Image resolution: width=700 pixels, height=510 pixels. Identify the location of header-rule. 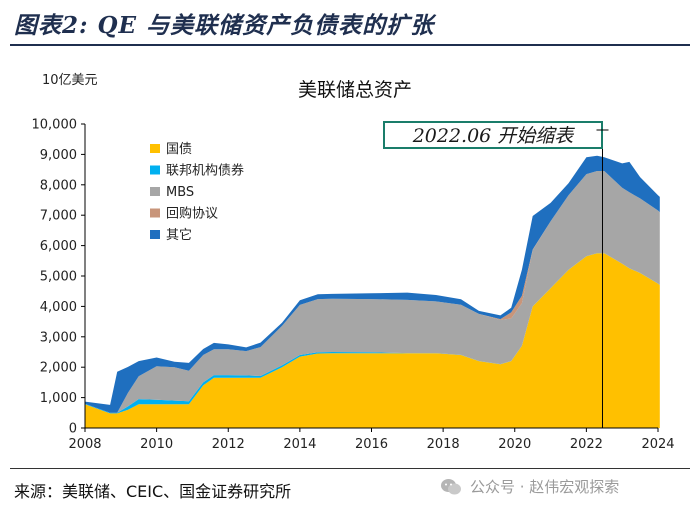
(350, 45).